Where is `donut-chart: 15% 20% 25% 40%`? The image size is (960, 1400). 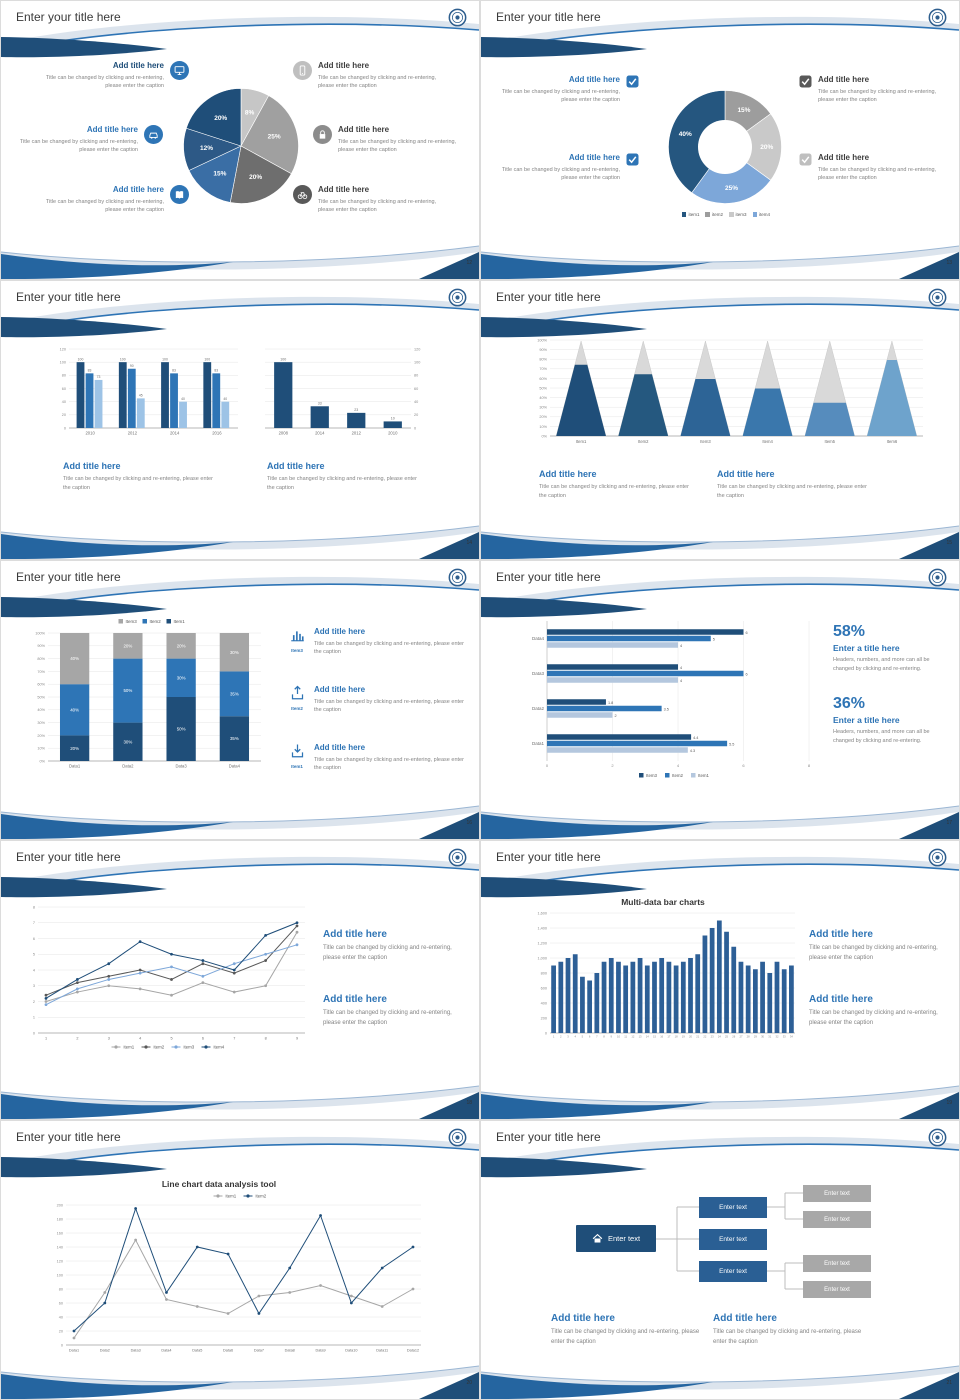 donut-chart: 15% 20% 25% 40% is located at coordinates (725, 147).